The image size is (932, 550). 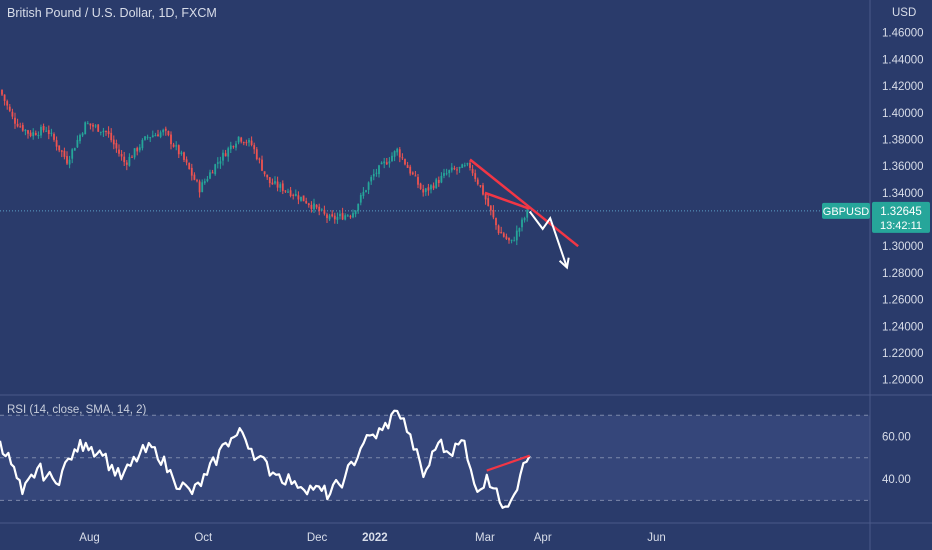 What do you see at coordinates (904, 13) in the screenshot?
I see `price-axis-currency: USD` at bounding box center [904, 13].